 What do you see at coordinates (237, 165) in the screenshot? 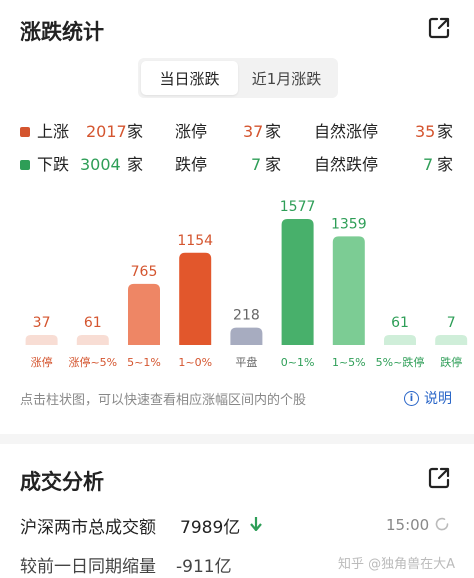
I see `down-summary-row: 下跌 3004 家 跌停 7 家 自然跌停 7 家` at bounding box center [237, 165].